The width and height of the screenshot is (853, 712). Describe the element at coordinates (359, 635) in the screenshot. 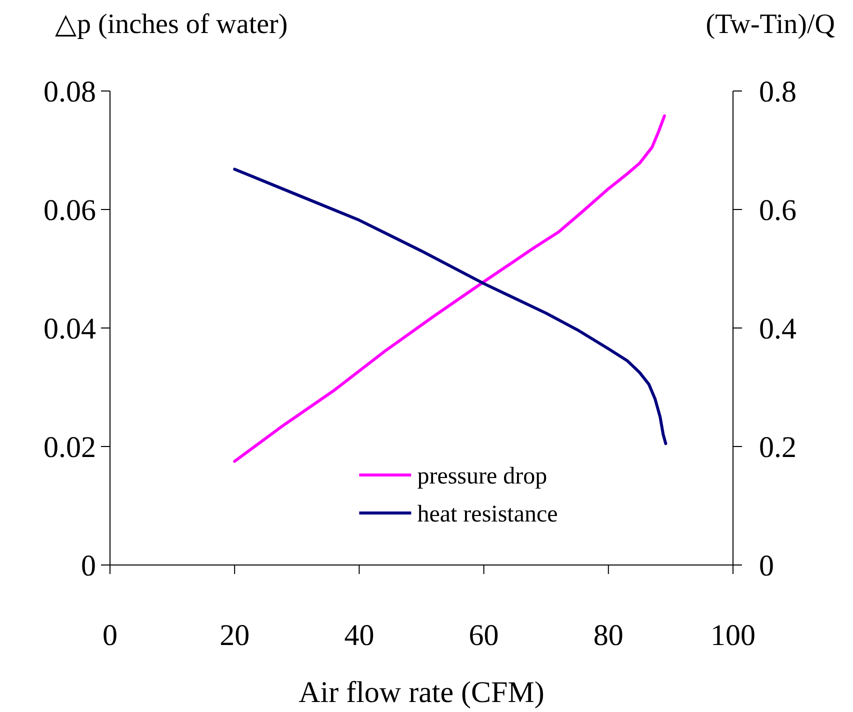

I see `x-tick-label: 40` at that location.